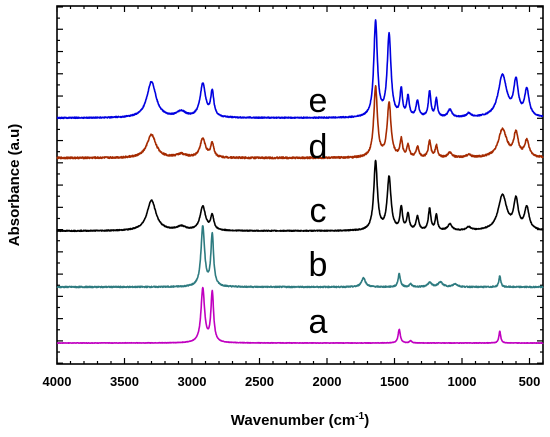 This screenshot has width=550, height=437. I want to click on x-tick-label: 500, so click(530, 381).